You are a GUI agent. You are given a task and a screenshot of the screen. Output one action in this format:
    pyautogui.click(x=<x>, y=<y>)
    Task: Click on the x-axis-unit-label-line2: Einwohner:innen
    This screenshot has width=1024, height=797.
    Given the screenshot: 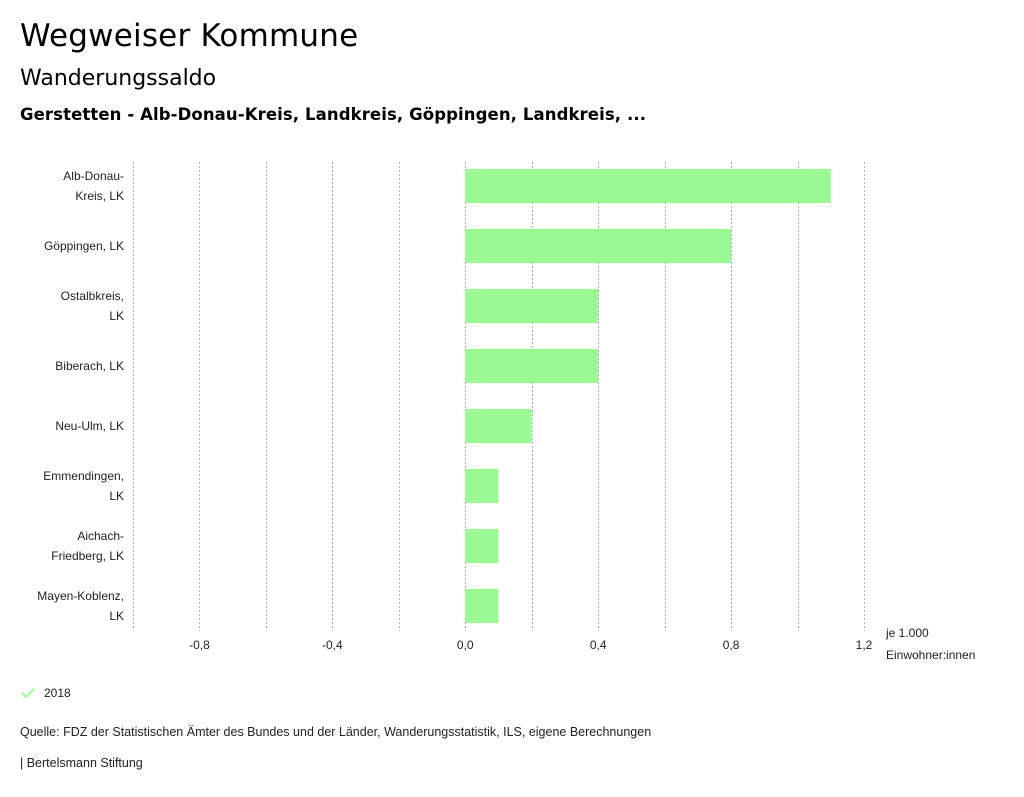 What is the action you would take?
    pyautogui.click(x=930, y=655)
    